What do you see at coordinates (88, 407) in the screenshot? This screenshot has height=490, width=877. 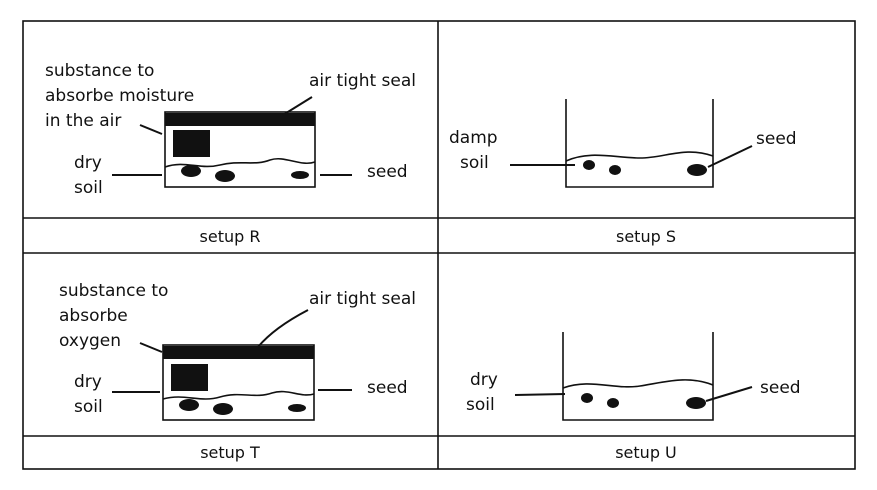 I see `setup-t-soil-label-line-2: soil` at bounding box center [88, 407].